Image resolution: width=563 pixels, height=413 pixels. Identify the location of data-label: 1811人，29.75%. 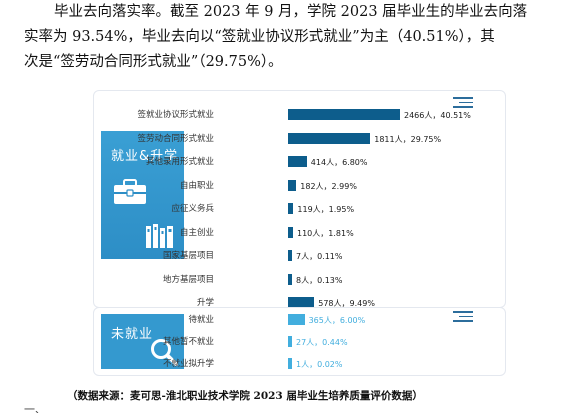
(408, 139).